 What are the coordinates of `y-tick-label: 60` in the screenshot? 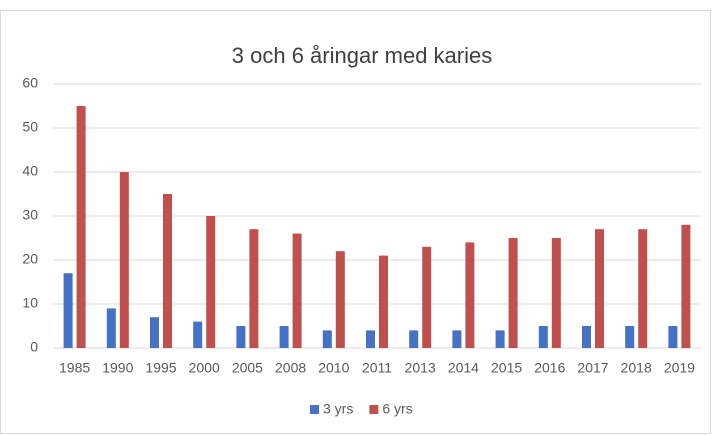 It's located at (30, 83).